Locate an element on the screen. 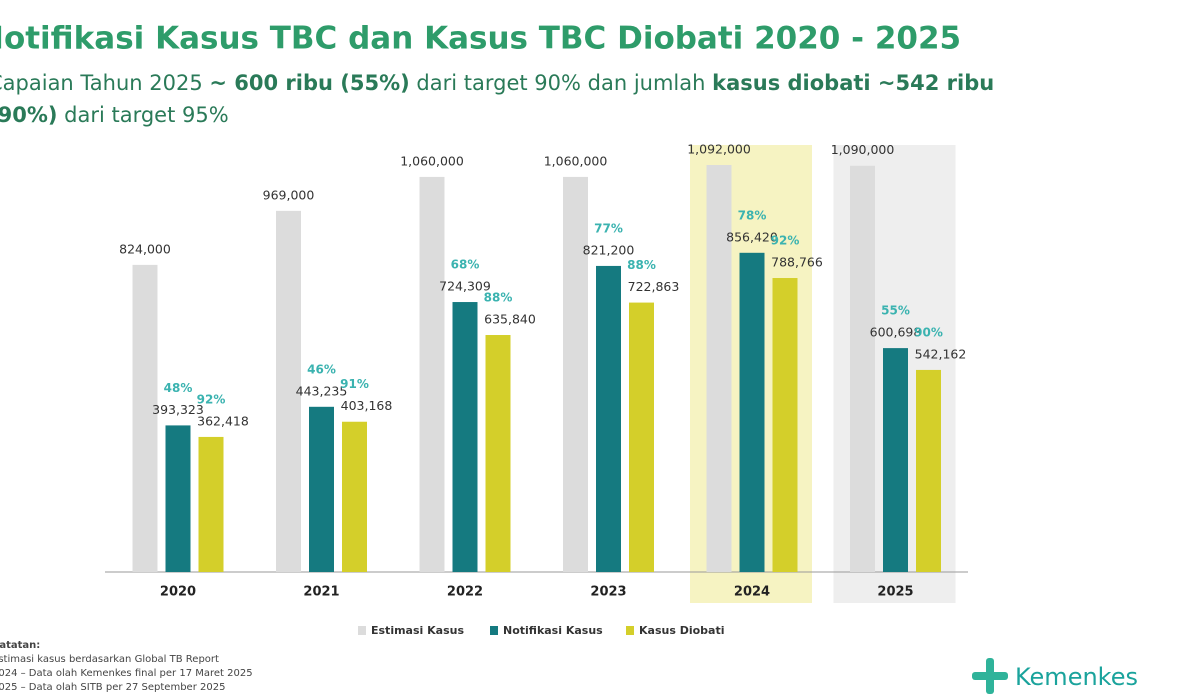 This screenshot has width=1195, height=697. percent-label: 68% is located at coordinates (465, 265).